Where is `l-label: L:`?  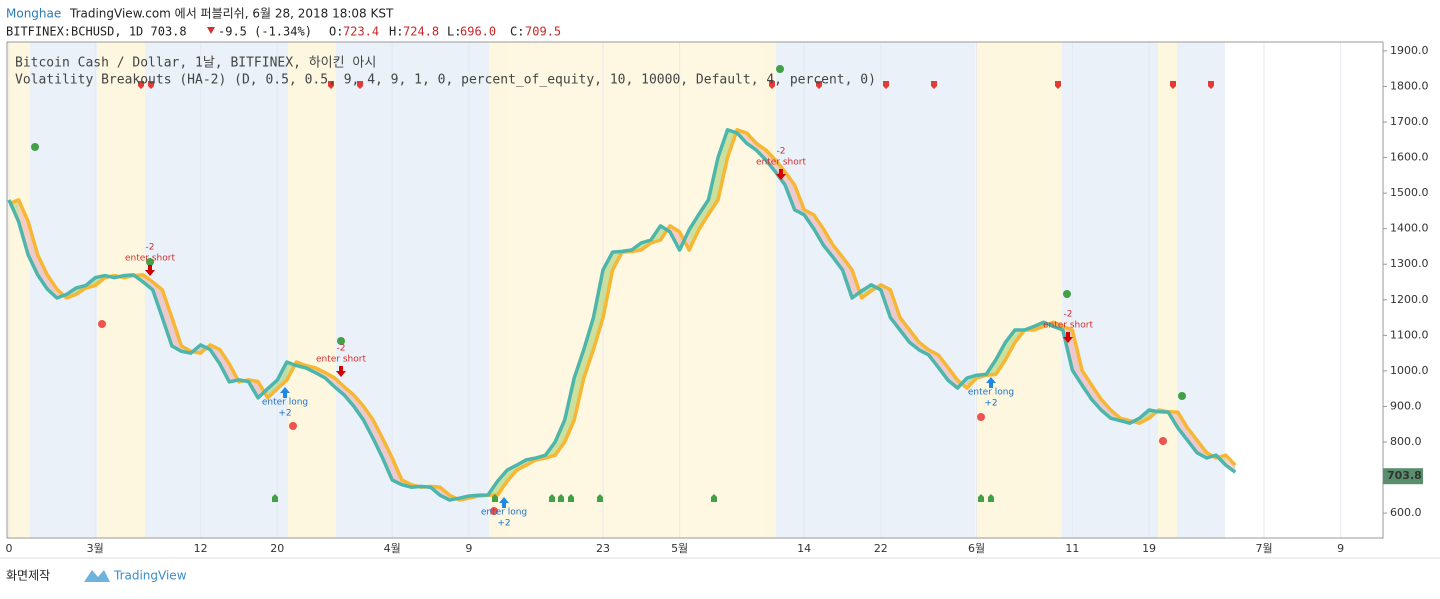
l-label: L: is located at coordinates (454, 32).